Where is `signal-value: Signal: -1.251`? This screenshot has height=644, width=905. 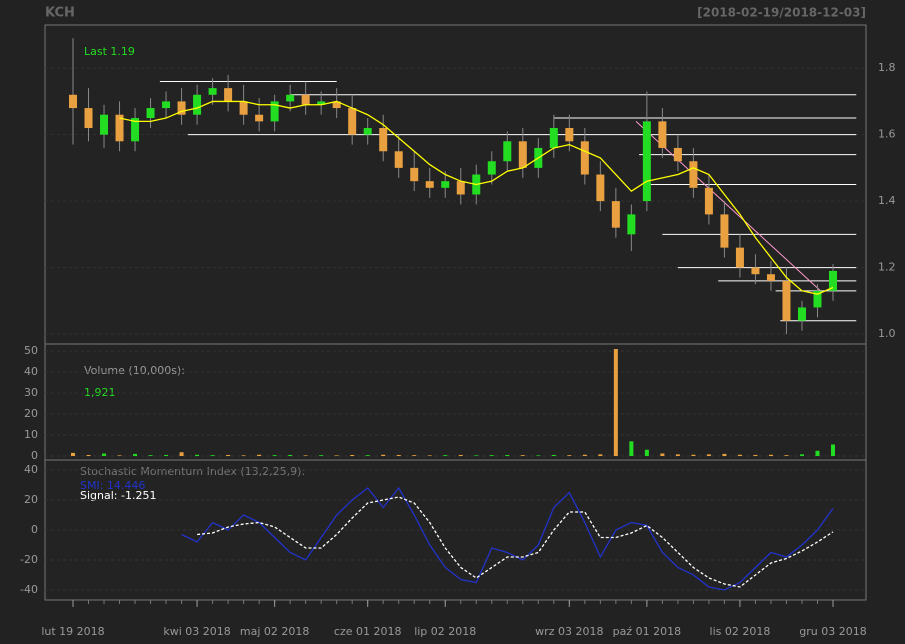 signal-value: Signal: -1.251 is located at coordinates (118, 495).